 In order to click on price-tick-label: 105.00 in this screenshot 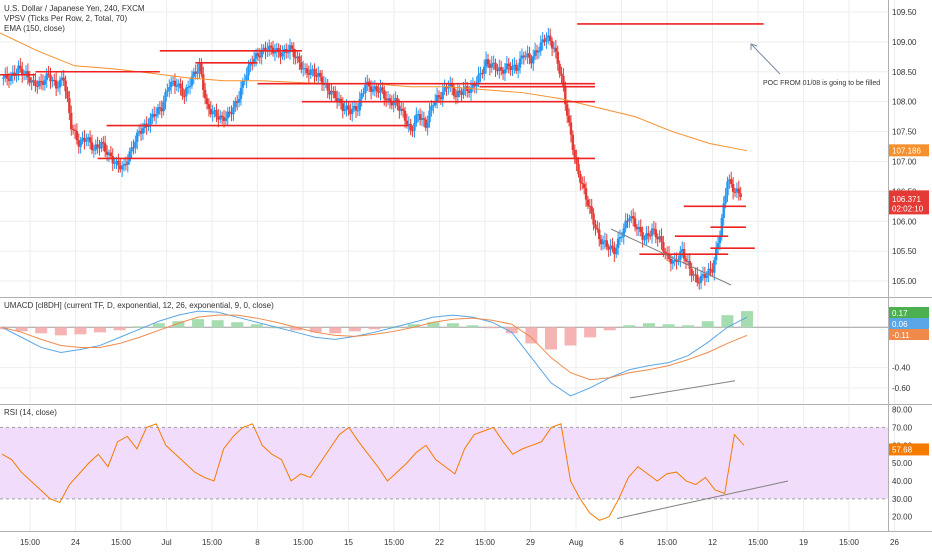, I will do `click(904, 281)`.